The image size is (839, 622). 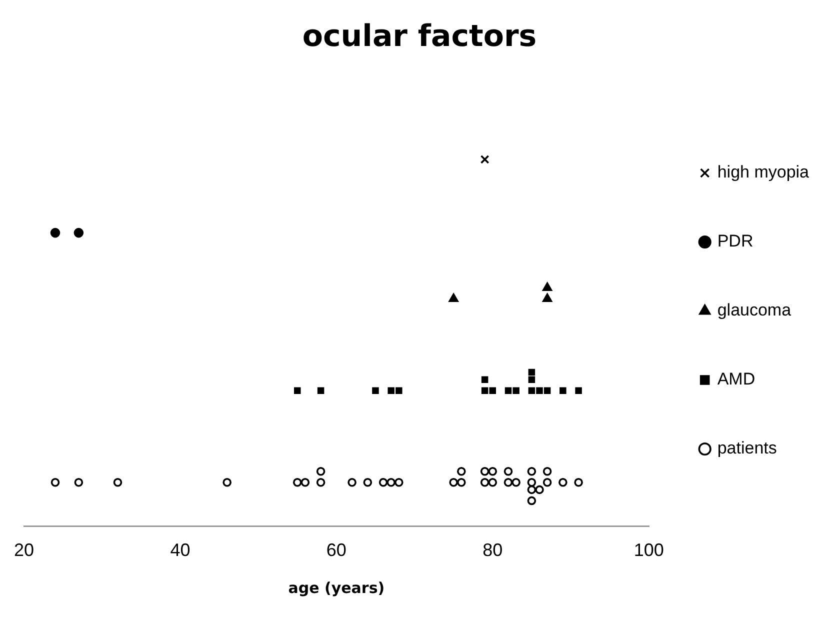 I want to click on x-axis-title: age (years), so click(x=336, y=587).